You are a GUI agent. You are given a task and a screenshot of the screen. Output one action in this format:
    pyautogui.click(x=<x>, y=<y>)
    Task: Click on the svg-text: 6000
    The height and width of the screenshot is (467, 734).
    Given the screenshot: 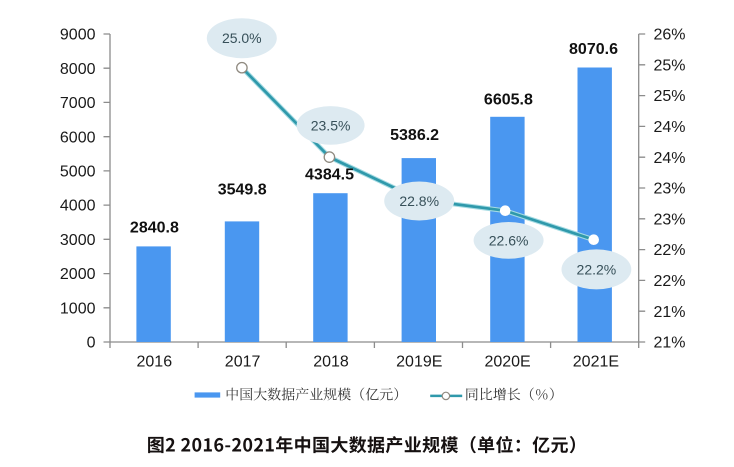 What is the action you would take?
    pyautogui.click(x=78, y=137)
    